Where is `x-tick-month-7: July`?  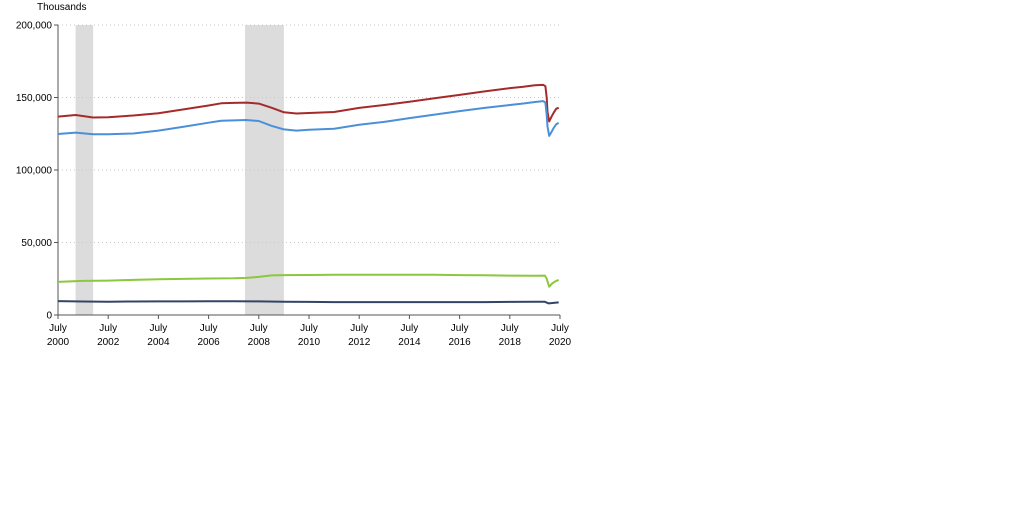
x-tick-month-7: July is located at coordinates (359, 328).